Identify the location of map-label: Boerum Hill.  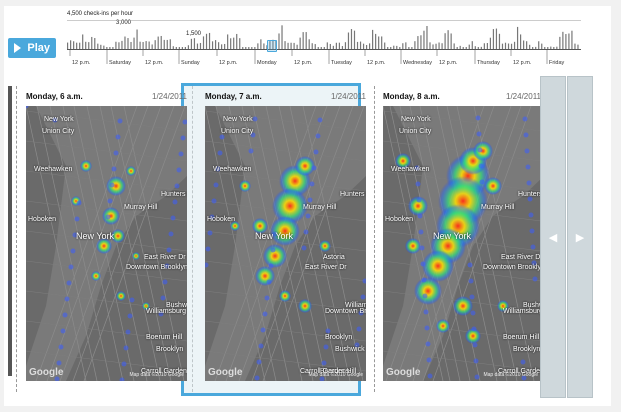
(164, 337).